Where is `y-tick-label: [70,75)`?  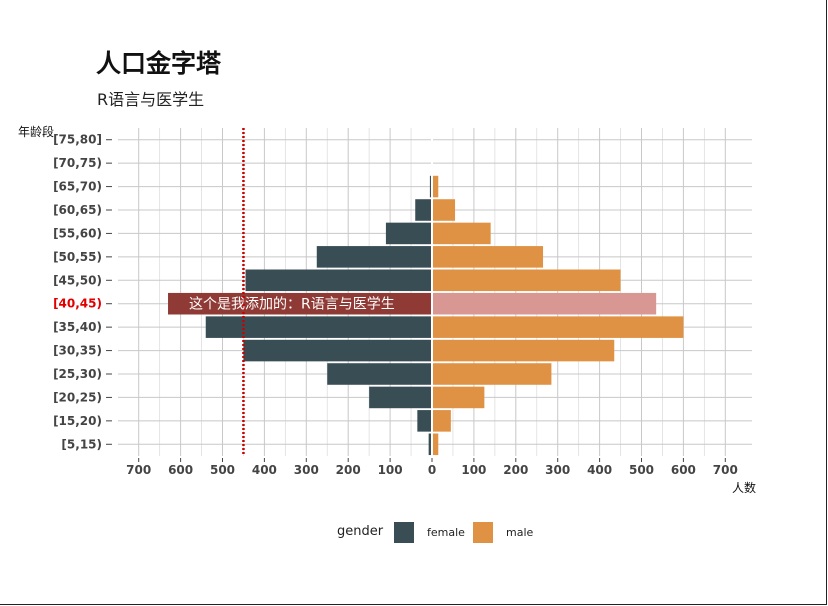 y-tick-label: [70,75) is located at coordinates (77, 163).